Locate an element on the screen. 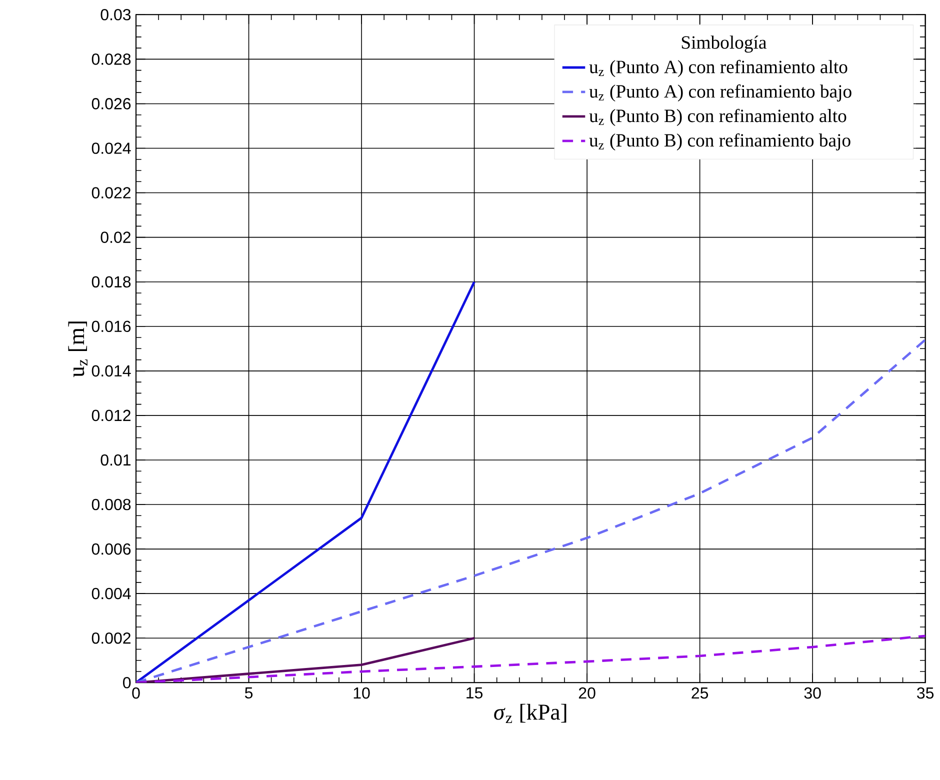 This screenshot has height=780, width=940. y-tick-label: 0.012 is located at coordinates (111, 416).